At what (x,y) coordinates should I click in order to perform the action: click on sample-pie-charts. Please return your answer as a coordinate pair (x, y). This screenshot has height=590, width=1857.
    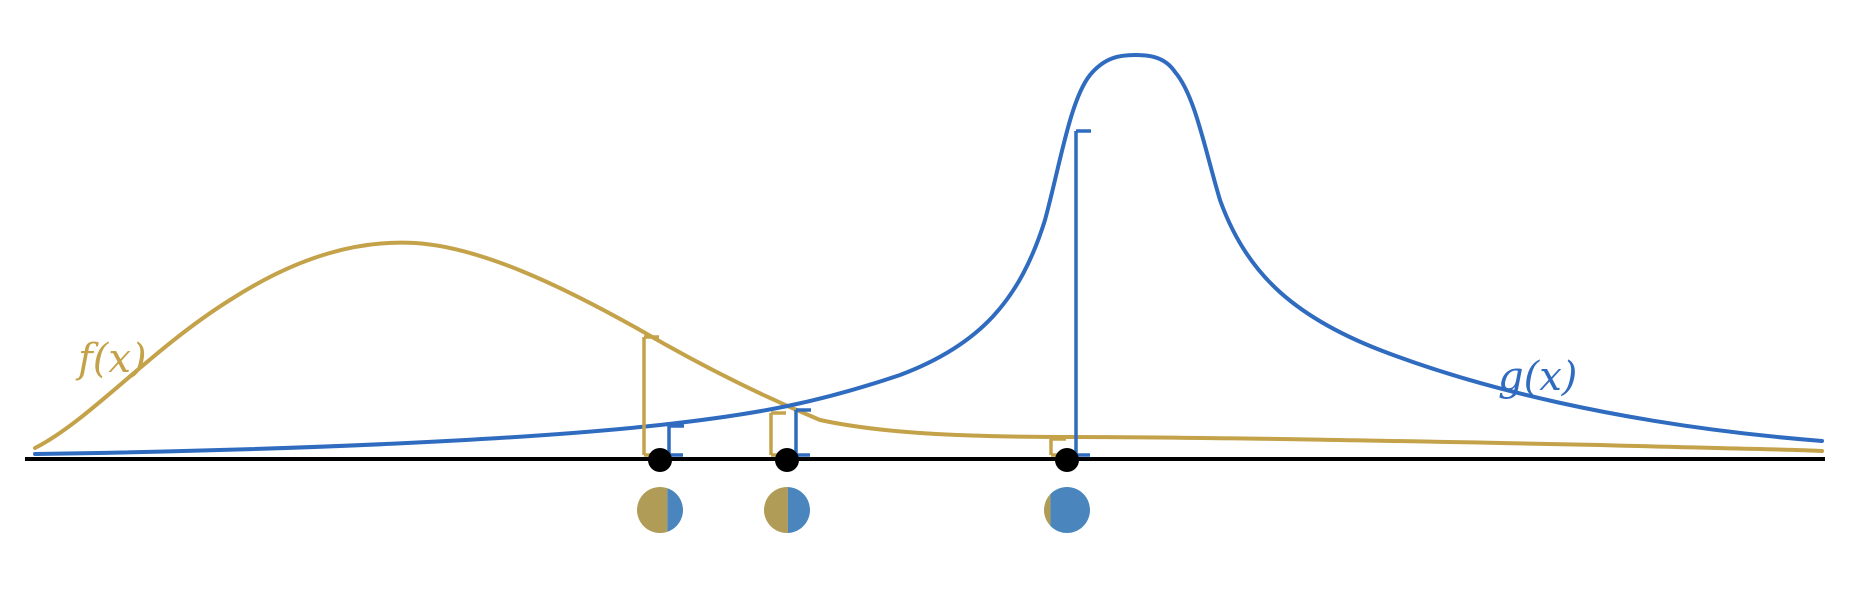
    Looking at the image, I should click on (863, 510).